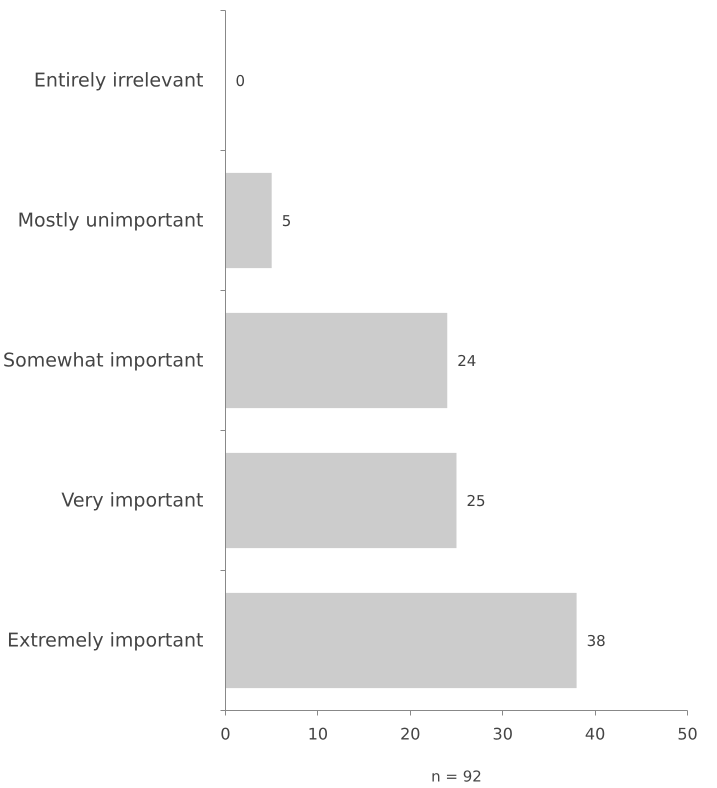 Image resolution: width=717 pixels, height=788 pixels. I want to click on x-tick-label: 40, so click(595, 734).